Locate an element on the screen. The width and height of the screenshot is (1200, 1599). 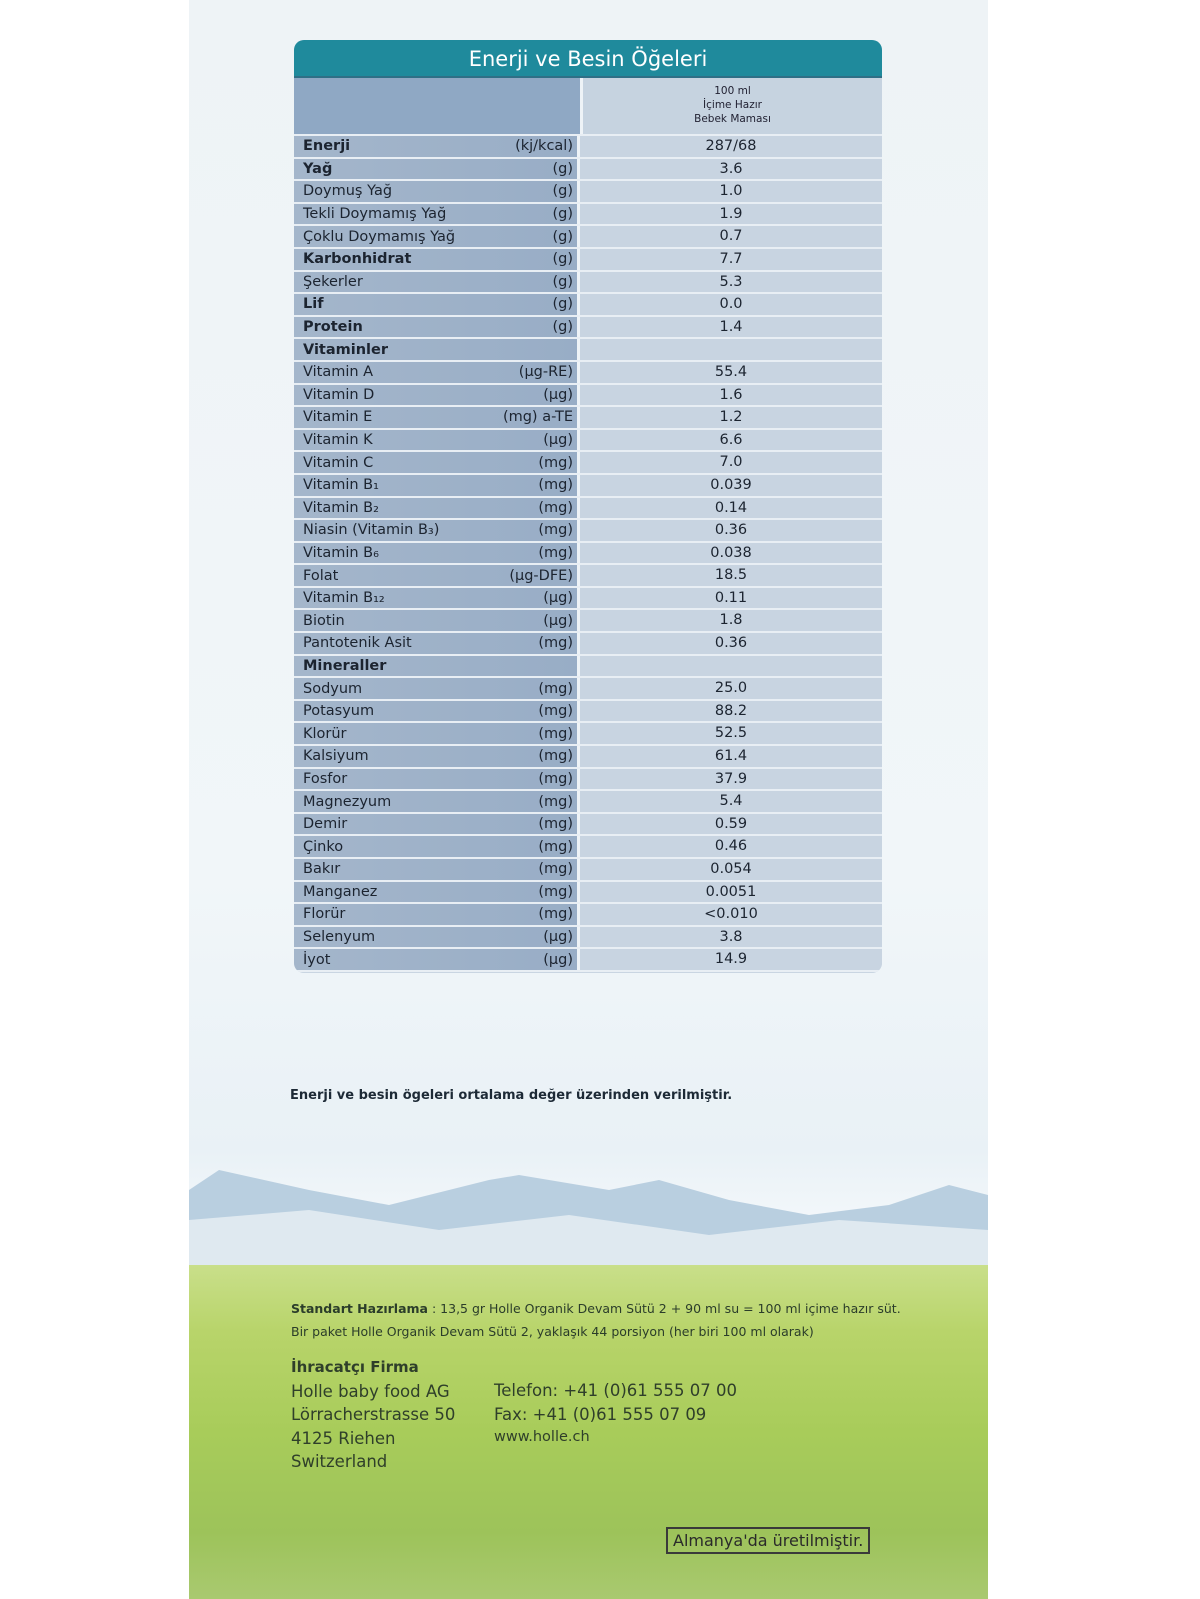
nutrient-name: Protein is located at coordinates (333, 327).